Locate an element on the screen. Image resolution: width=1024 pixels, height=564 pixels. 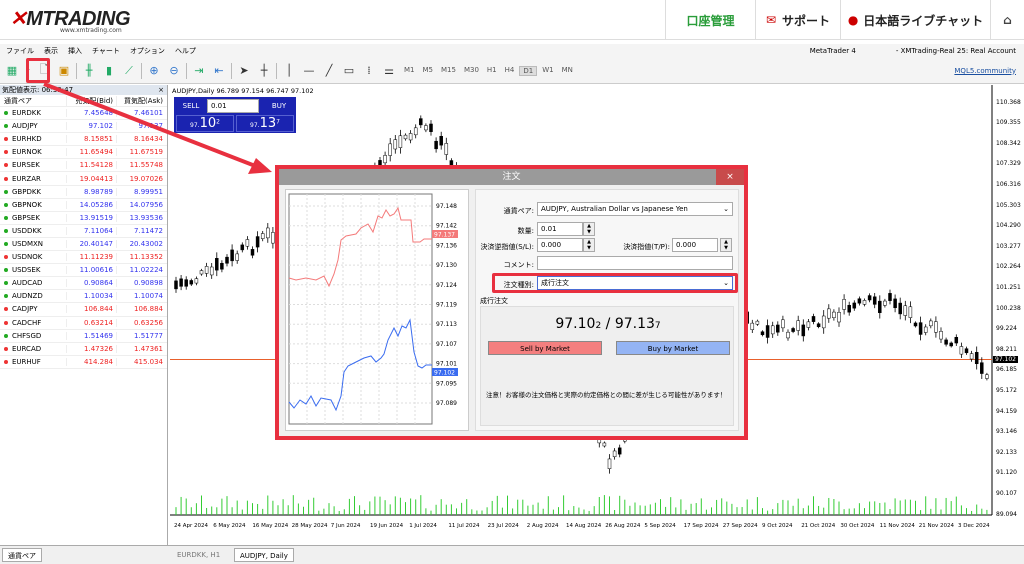
auto-scroll-icon: ⇥ is located at coordinates (199, 70).